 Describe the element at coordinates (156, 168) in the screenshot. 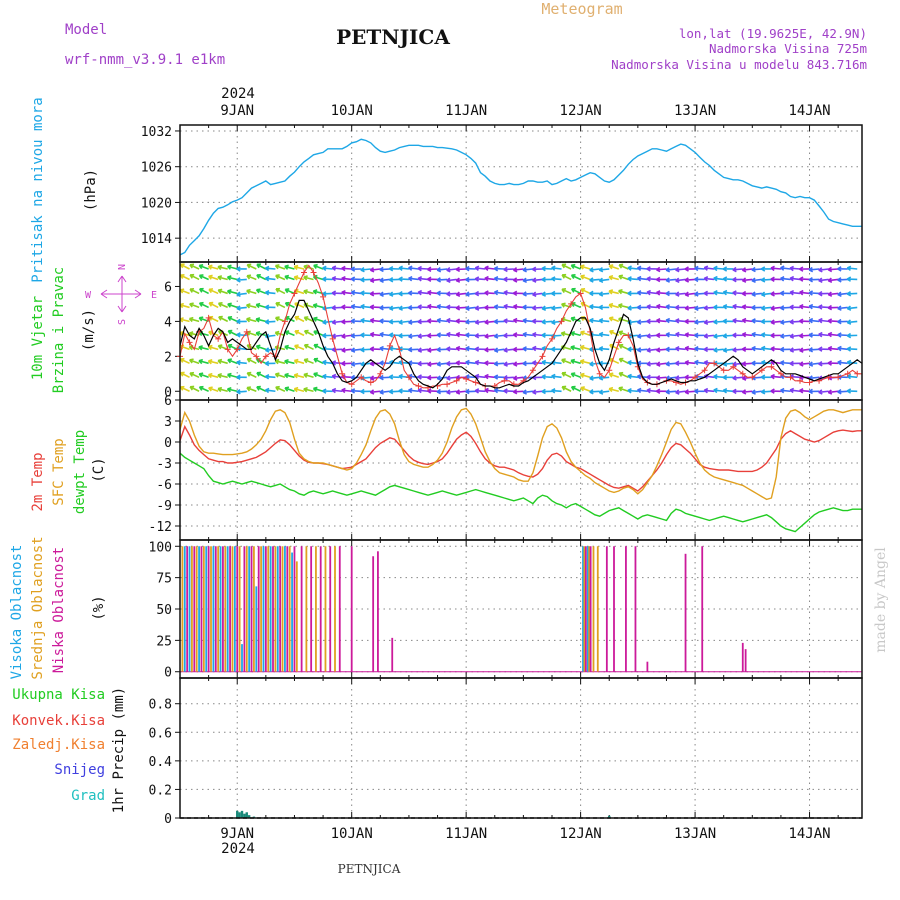

I see `y-tick-label: 1026` at that location.